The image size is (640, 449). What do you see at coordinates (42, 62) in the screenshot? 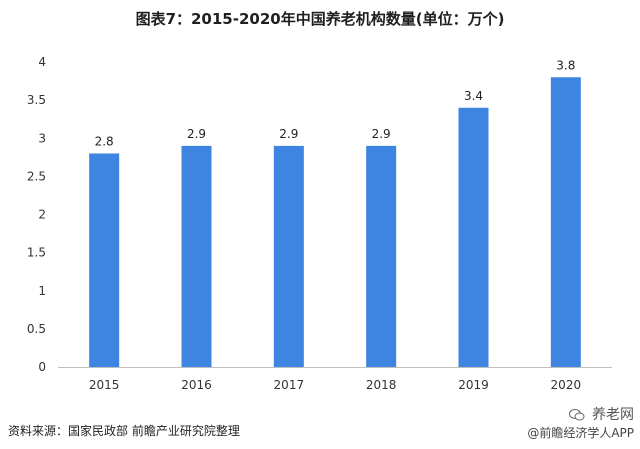
I see `y-tick-label: 4` at bounding box center [42, 62].